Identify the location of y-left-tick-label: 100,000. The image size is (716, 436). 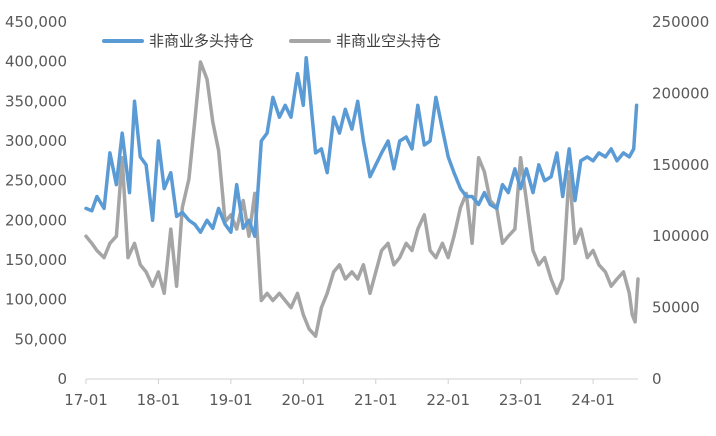
(36, 300).